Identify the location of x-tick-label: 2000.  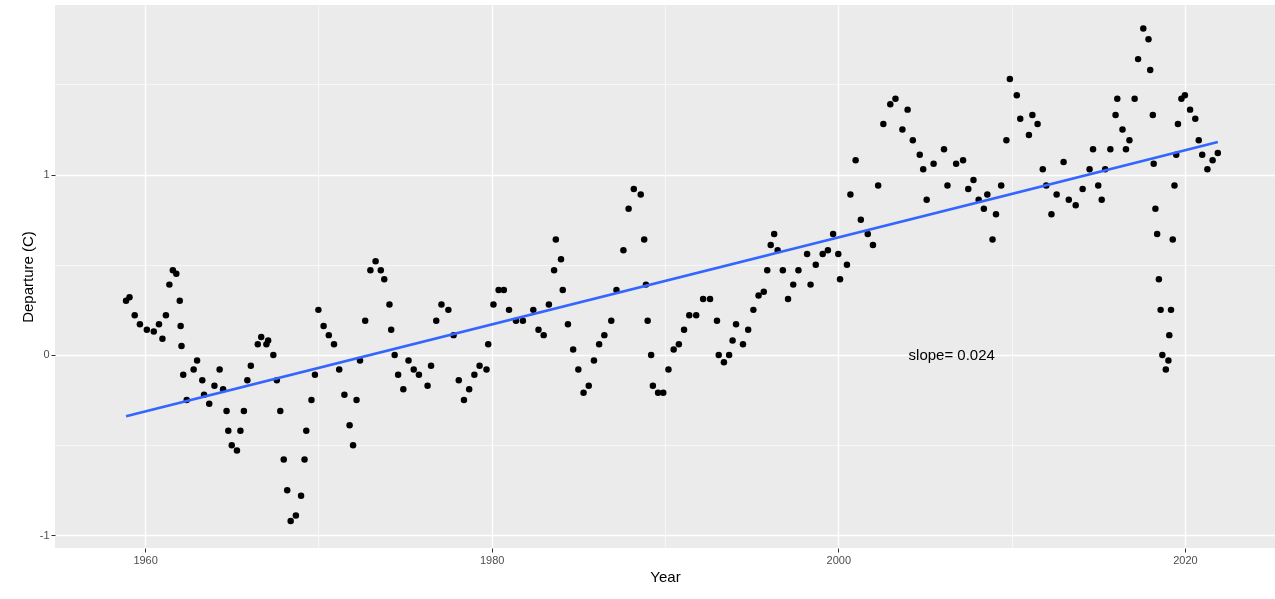
(839, 559).